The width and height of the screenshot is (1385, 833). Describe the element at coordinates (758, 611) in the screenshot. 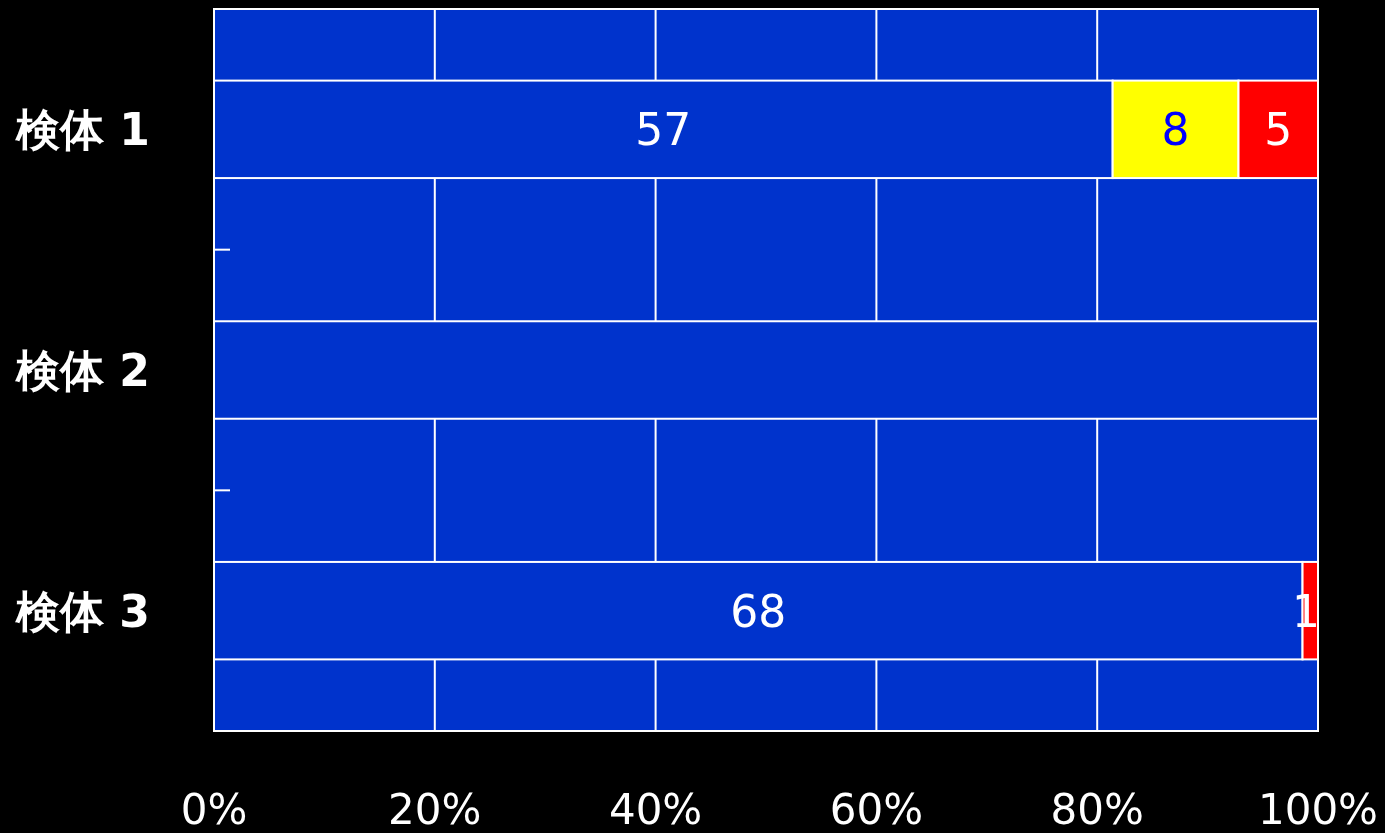

I see `text: 68` at that location.